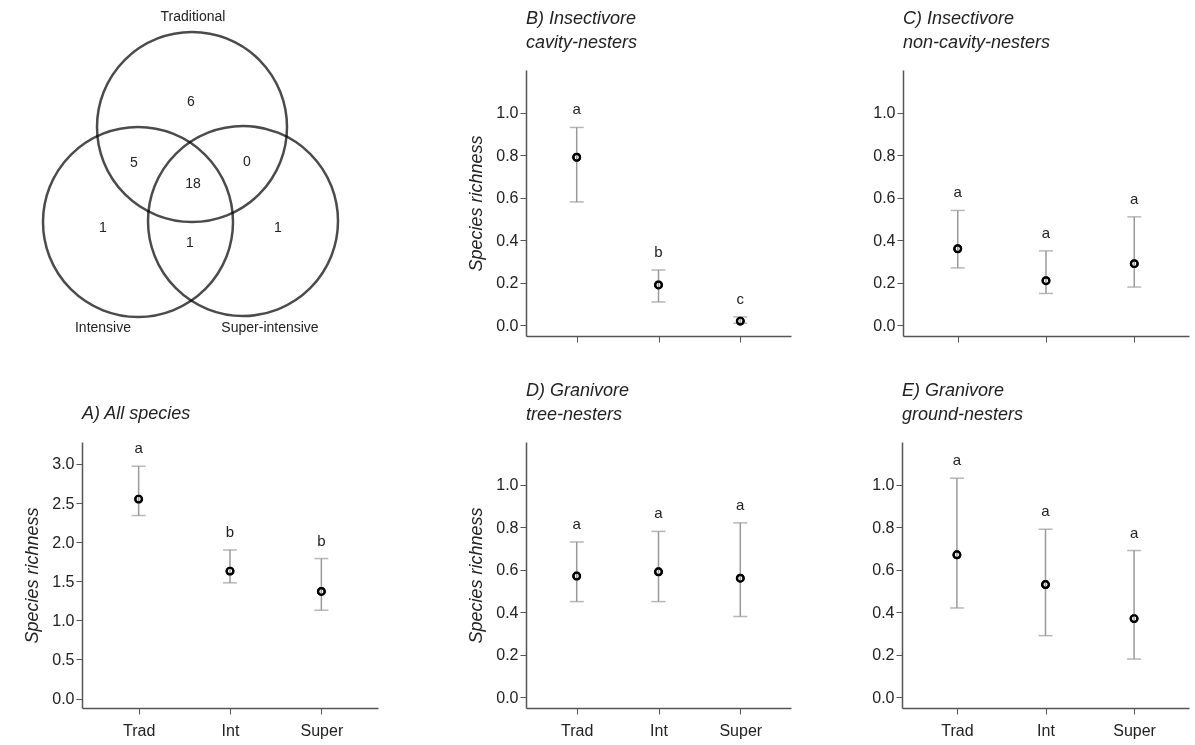 This screenshot has width=1195, height=745. I want to click on y-tick-label: 0.5, so click(63, 659).